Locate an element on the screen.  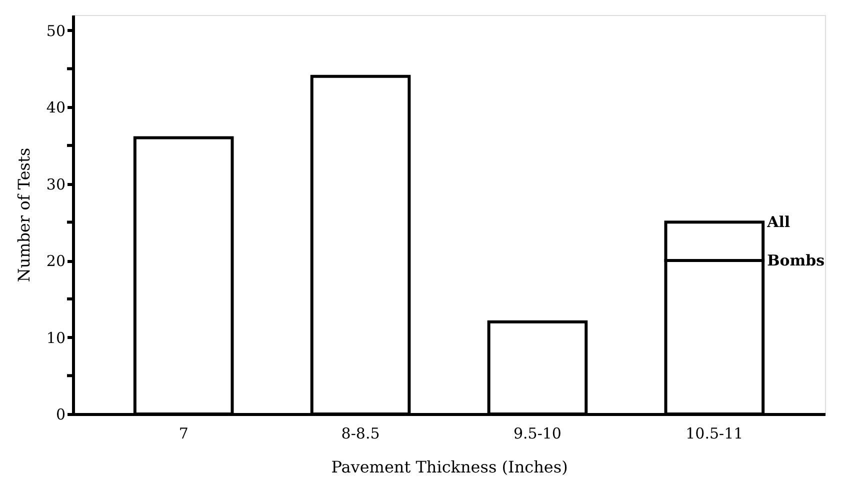
y-tick-label: 50 is located at coordinates (56, 31).